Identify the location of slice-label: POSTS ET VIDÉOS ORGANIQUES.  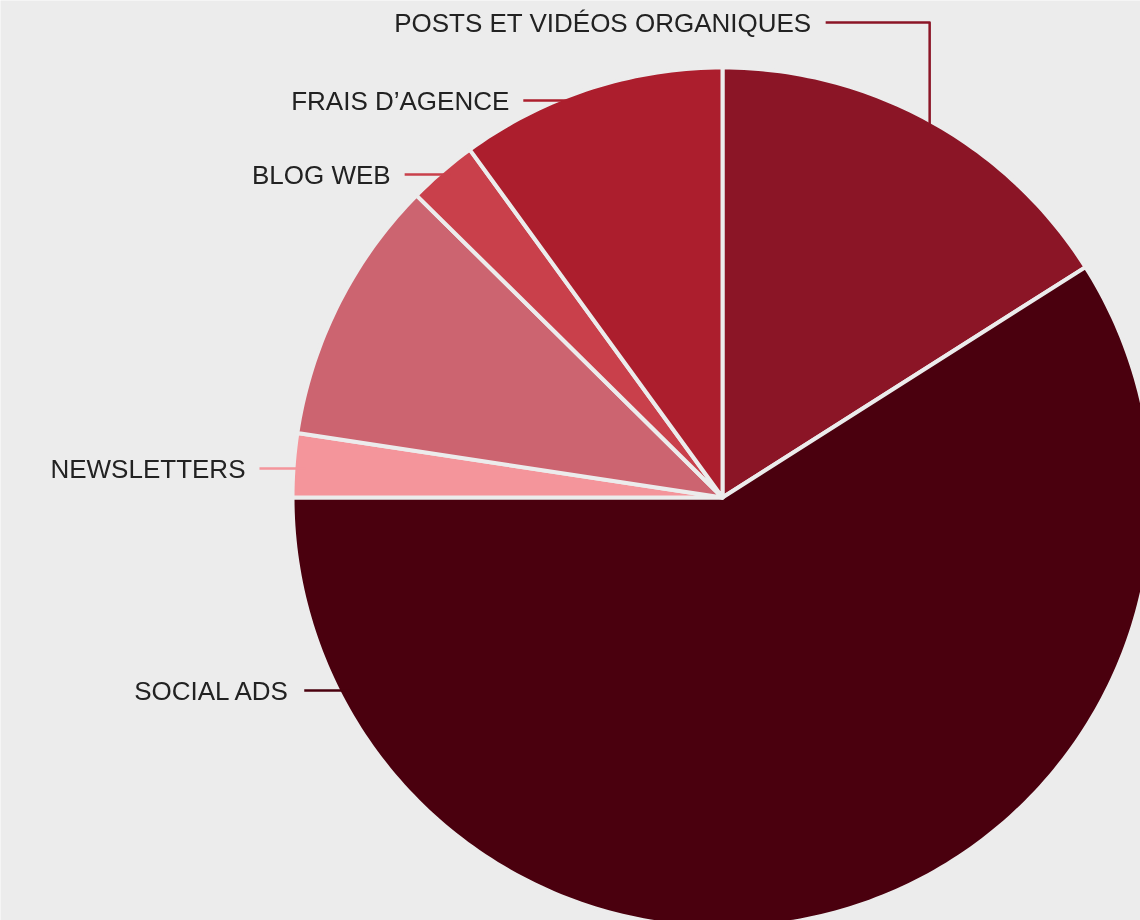
(603, 22).